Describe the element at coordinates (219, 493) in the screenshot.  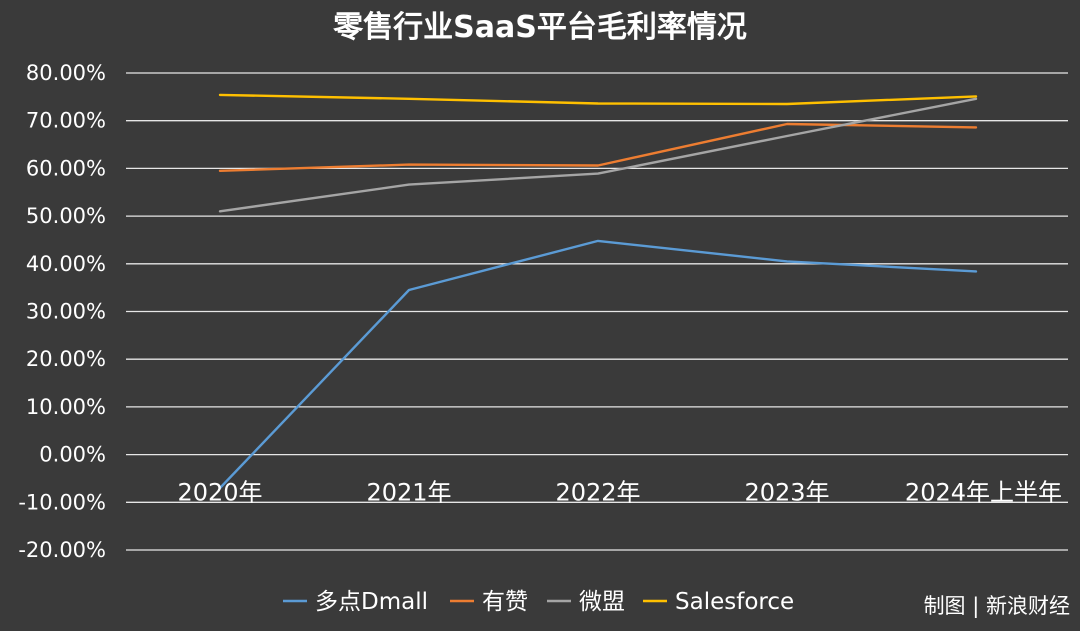
I see `x-tick-label: 2020年` at that location.